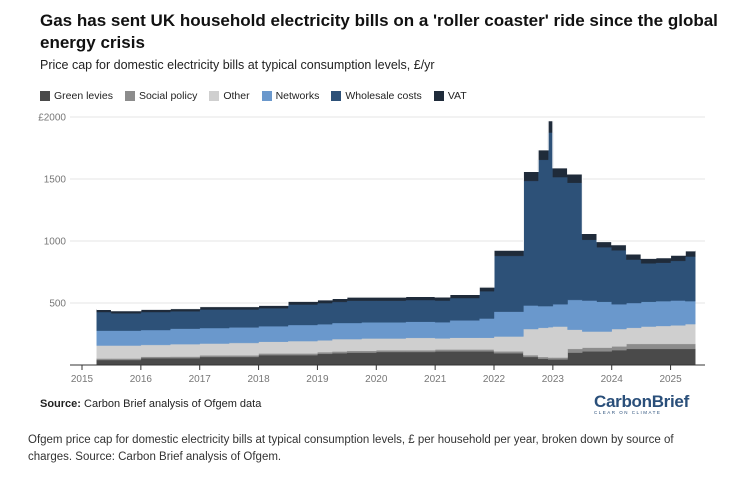  What do you see at coordinates (297, 96) in the screenshot?
I see `legend-label-networks: Networks` at bounding box center [297, 96].